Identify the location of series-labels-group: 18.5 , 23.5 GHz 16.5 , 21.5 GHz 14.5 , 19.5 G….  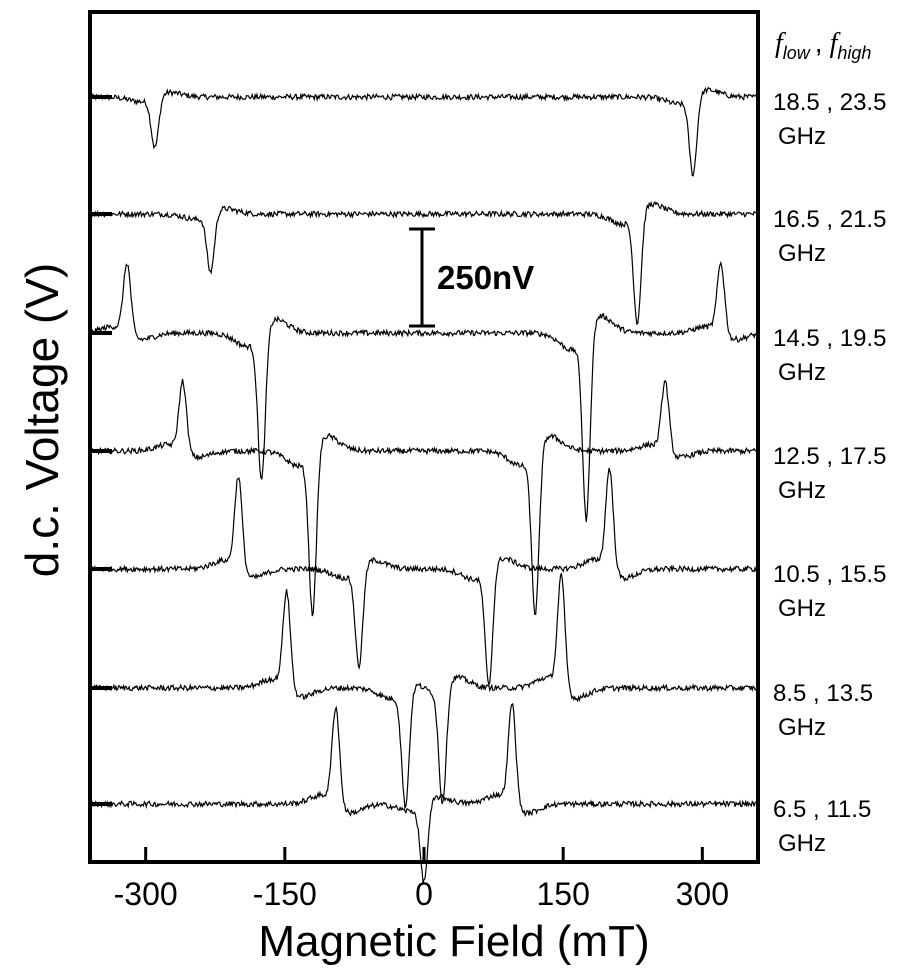
(829, 473).